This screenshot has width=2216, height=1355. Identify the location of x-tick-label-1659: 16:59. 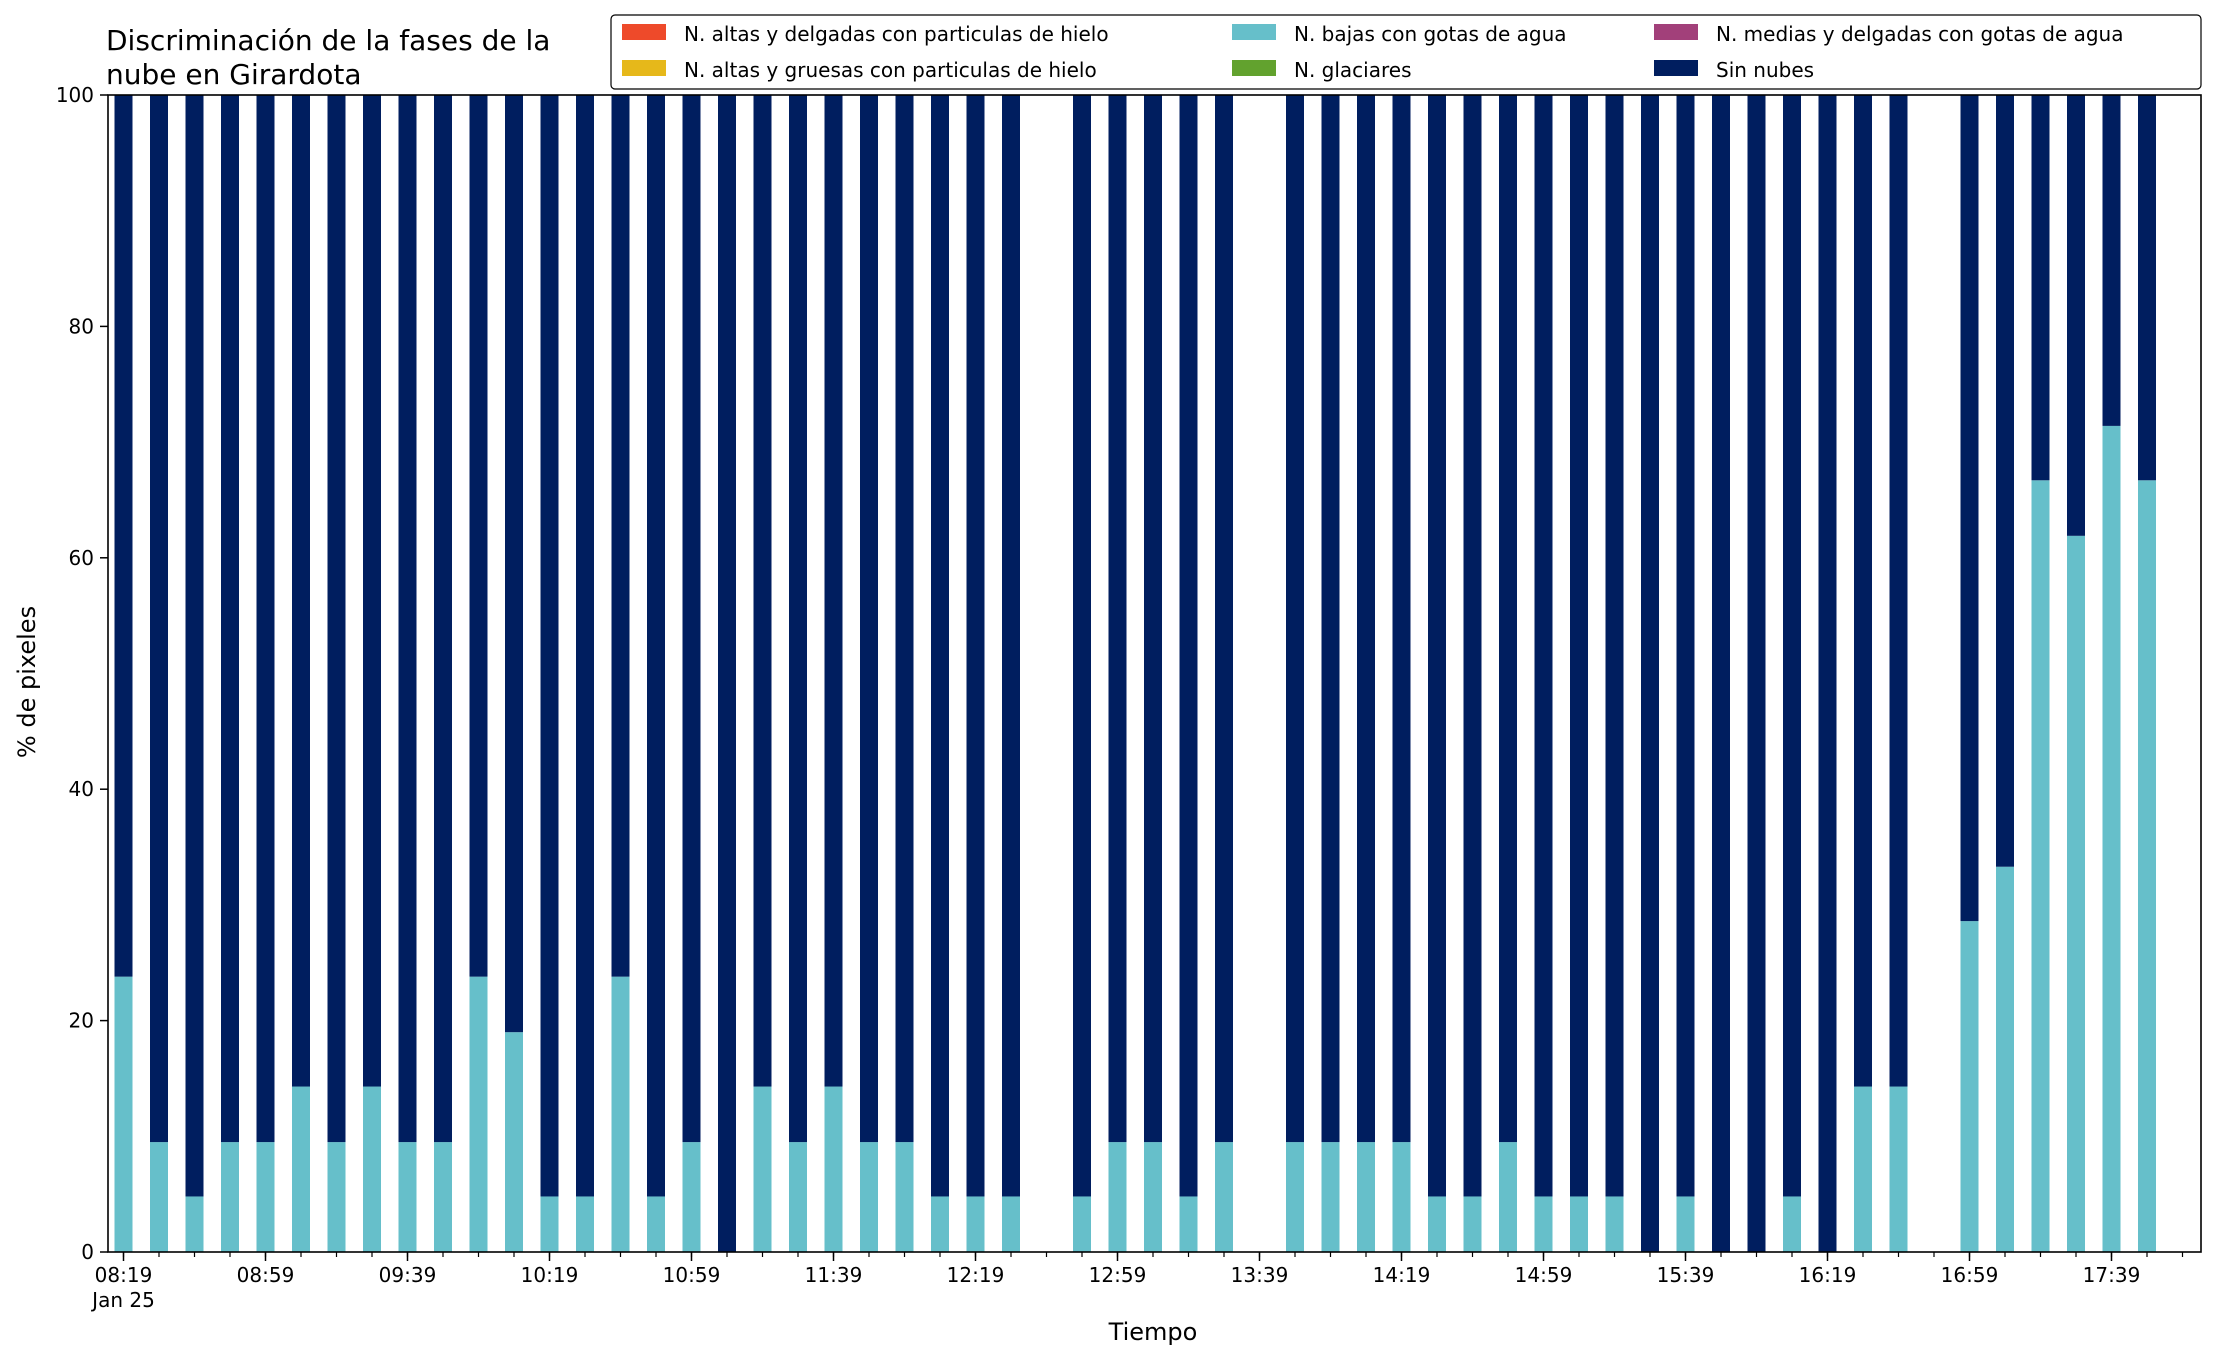
(1970, 1275).